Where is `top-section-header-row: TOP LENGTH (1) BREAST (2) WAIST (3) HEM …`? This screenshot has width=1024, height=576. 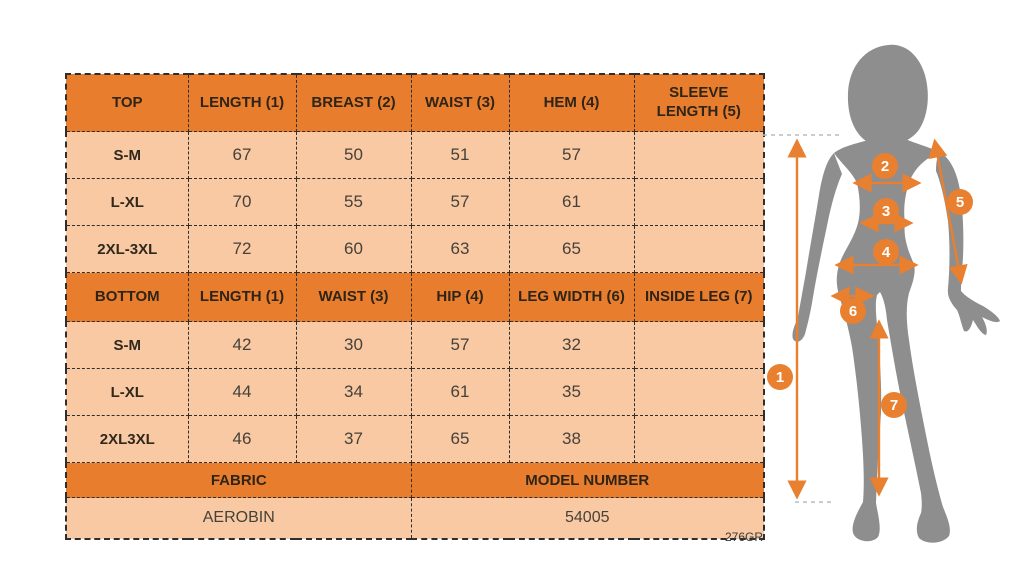
top-section-header-row: TOP LENGTH (1) BREAST (2) WAIST (3) HEM … is located at coordinates (415, 102).